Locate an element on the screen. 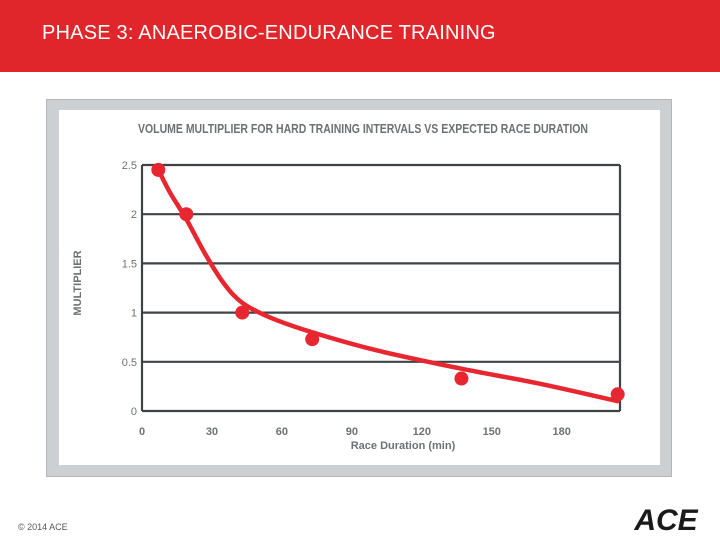 The width and height of the screenshot is (720, 540). x-tick-label: 60 is located at coordinates (282, 432).